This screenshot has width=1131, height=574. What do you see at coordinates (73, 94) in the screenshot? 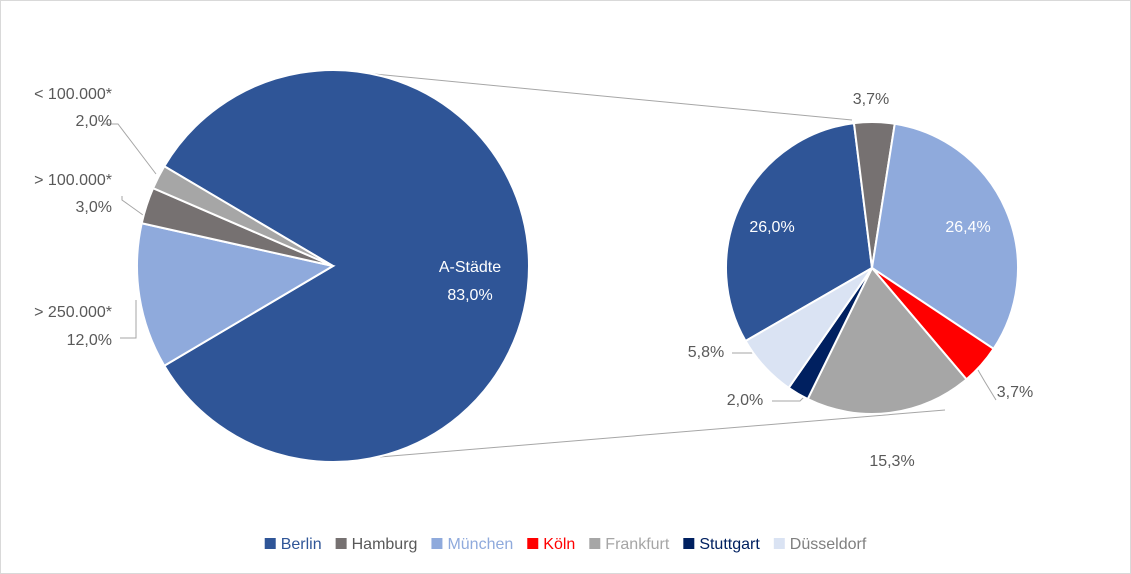
I see `slice-label: < 100.000*` at bounding box center [73, 94].